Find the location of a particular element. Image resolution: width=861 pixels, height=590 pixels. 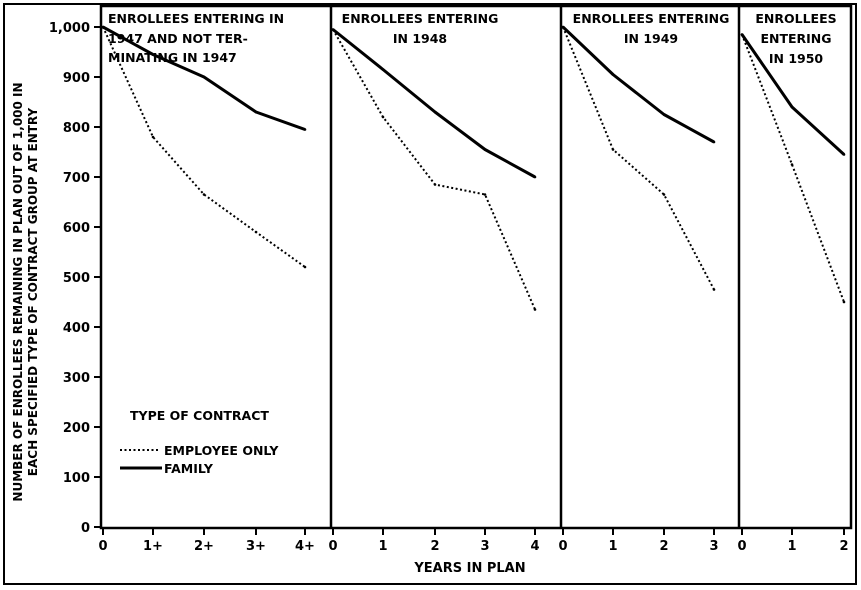

x-axis-title: YEARS IN PLAN is located at coordinates (469, 568).